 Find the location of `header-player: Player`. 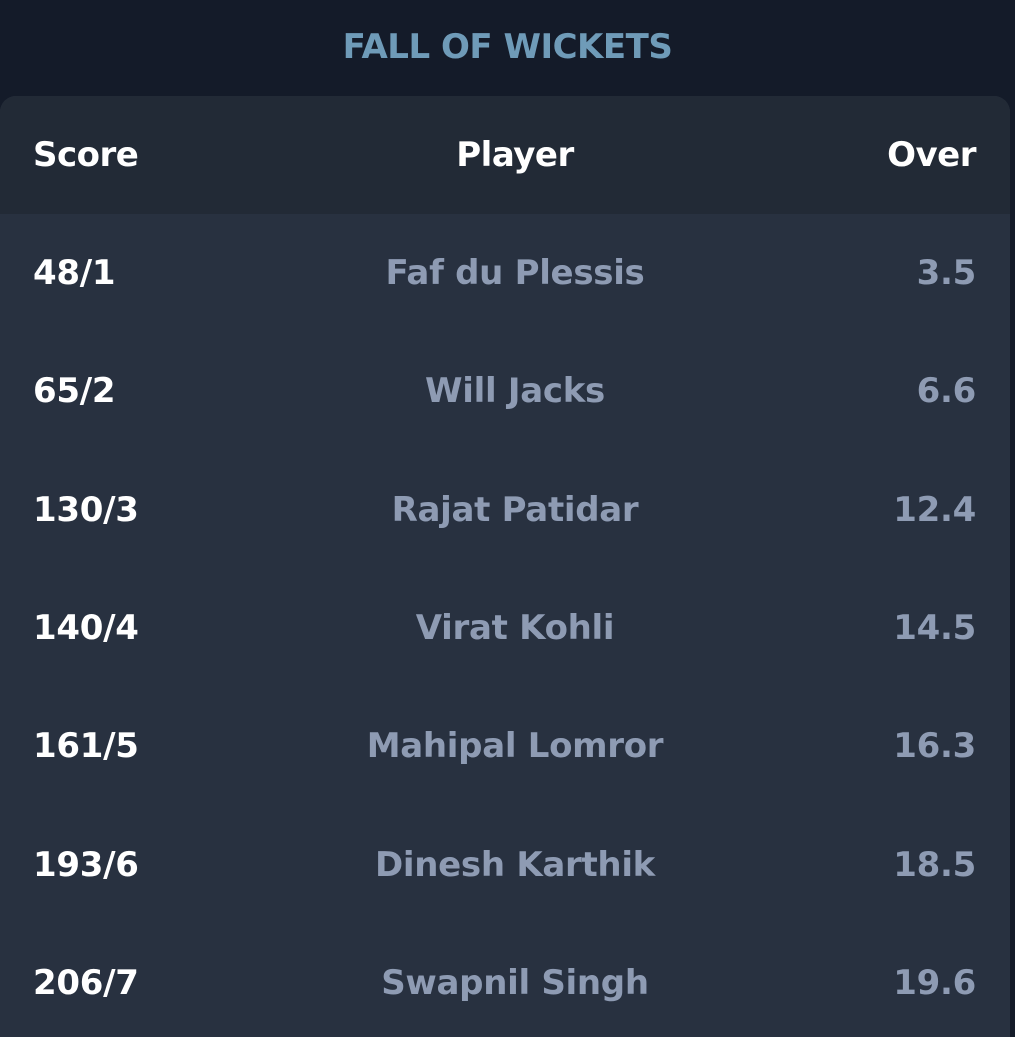

header-player: Player is located at coordinates (515, 155).